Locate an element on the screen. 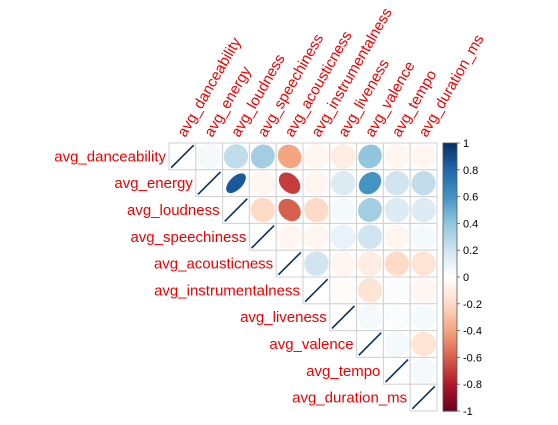  cell-avg_tempo-avg_duration_ms is located at coordinates (423, 370).